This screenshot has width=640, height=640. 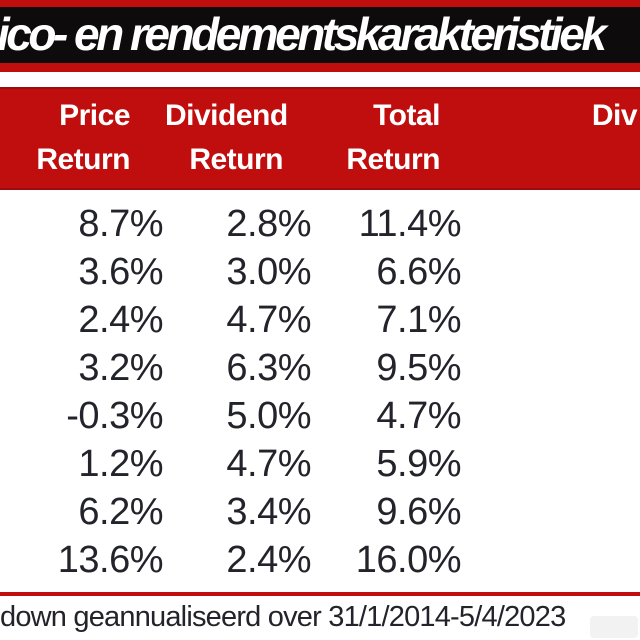 What do you see at coordinates (408, 559) in the screenshot?
I see `cell-total-return: 16.0%` at bounding box center [408, 559].